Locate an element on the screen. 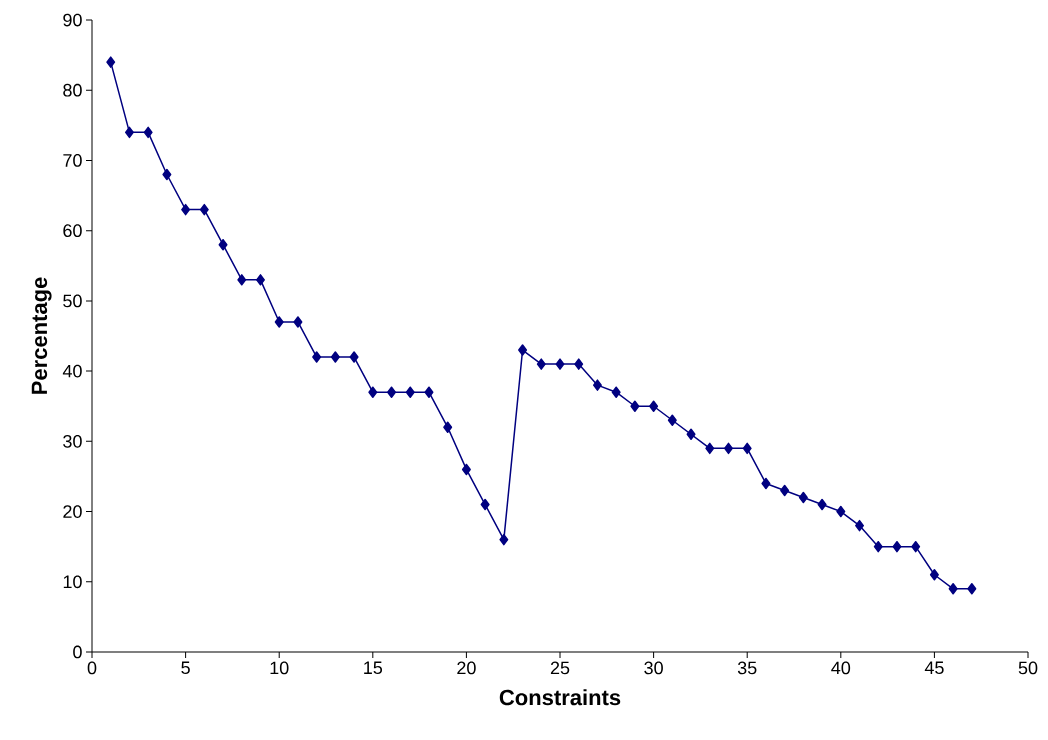 Image resolution: width=1048 pixels, height=740 pixels. y-axis-title: Percentage is located at coordinates (41, 335).